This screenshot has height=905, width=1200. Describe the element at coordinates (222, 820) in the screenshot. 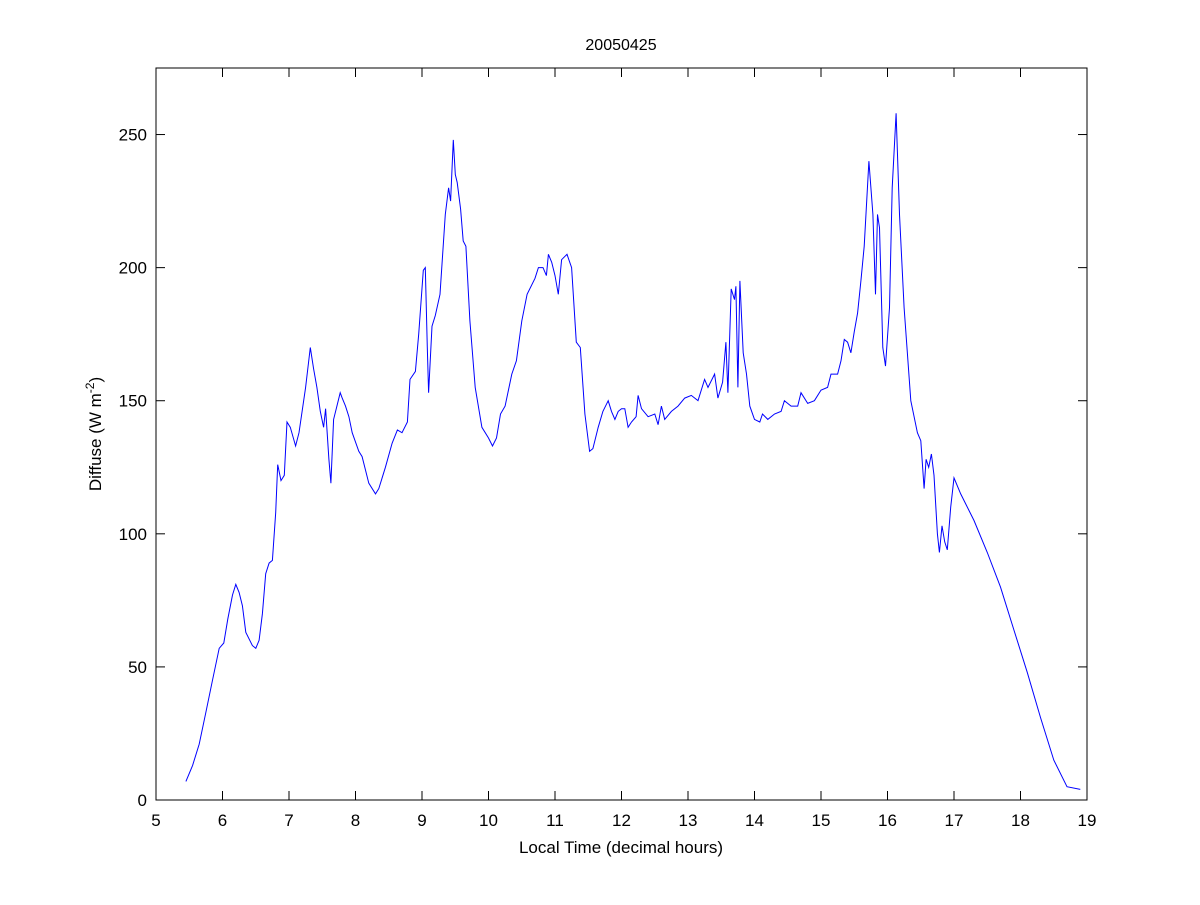

I see `x-tick-label: 6` at that location.